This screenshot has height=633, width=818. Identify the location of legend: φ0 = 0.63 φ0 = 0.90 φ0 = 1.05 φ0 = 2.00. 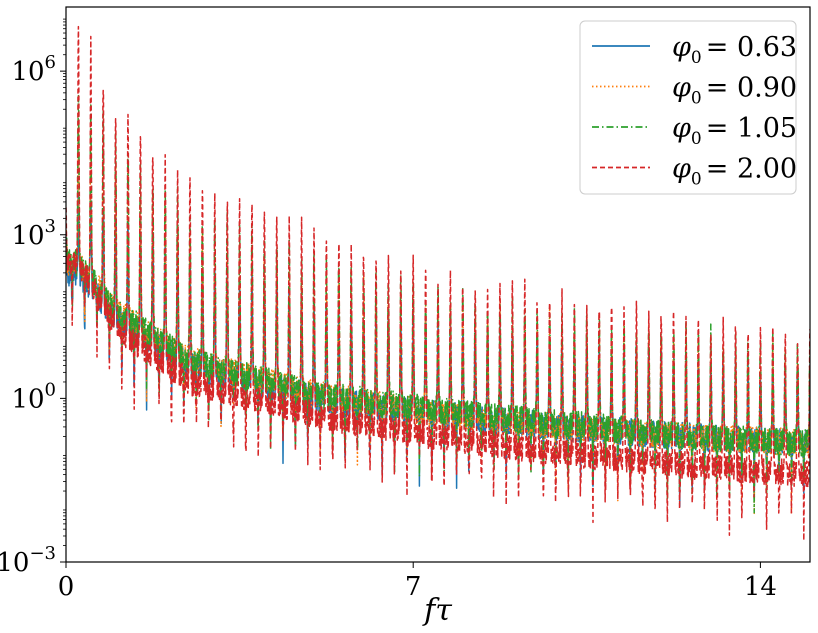
(688, 107).